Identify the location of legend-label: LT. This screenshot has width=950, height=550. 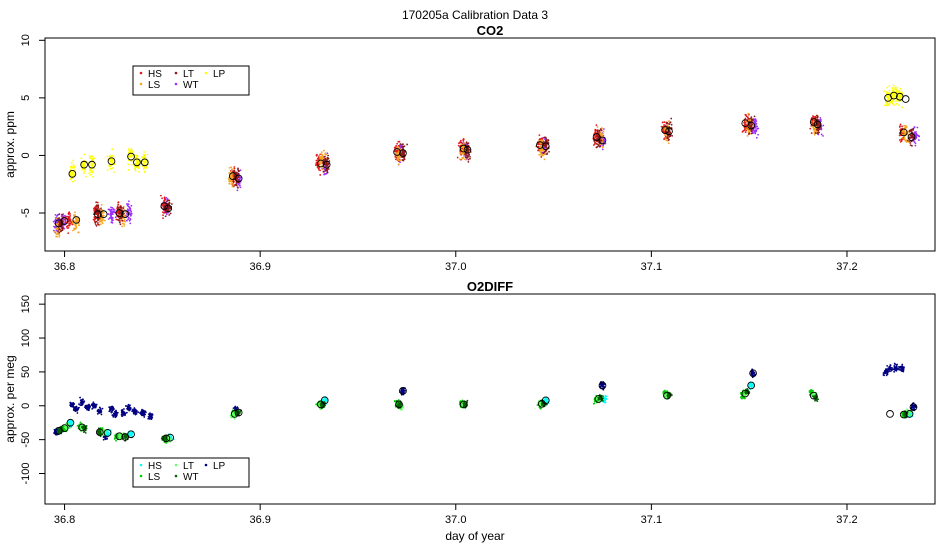
(188, 74).